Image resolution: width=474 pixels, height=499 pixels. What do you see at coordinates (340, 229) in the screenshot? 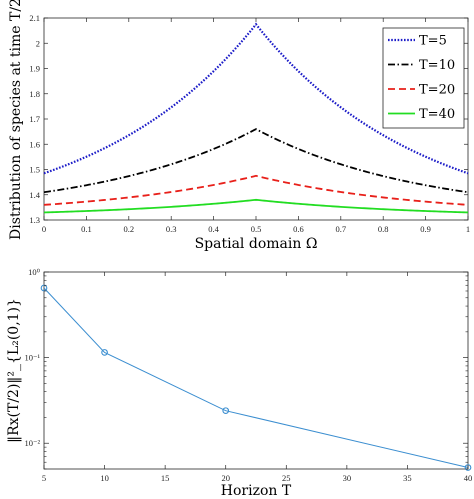
I see `x-tick-label: 0.7` at bounding box center [340, 229].